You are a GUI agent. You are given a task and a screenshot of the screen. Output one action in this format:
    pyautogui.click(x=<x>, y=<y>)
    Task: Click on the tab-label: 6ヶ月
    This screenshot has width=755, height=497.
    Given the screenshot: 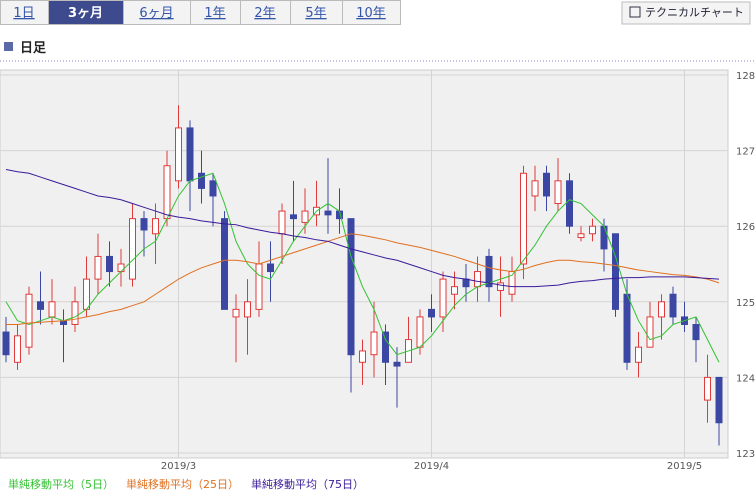 What is the action you would take?
    pyautogui.click(x=156, y=13)
    